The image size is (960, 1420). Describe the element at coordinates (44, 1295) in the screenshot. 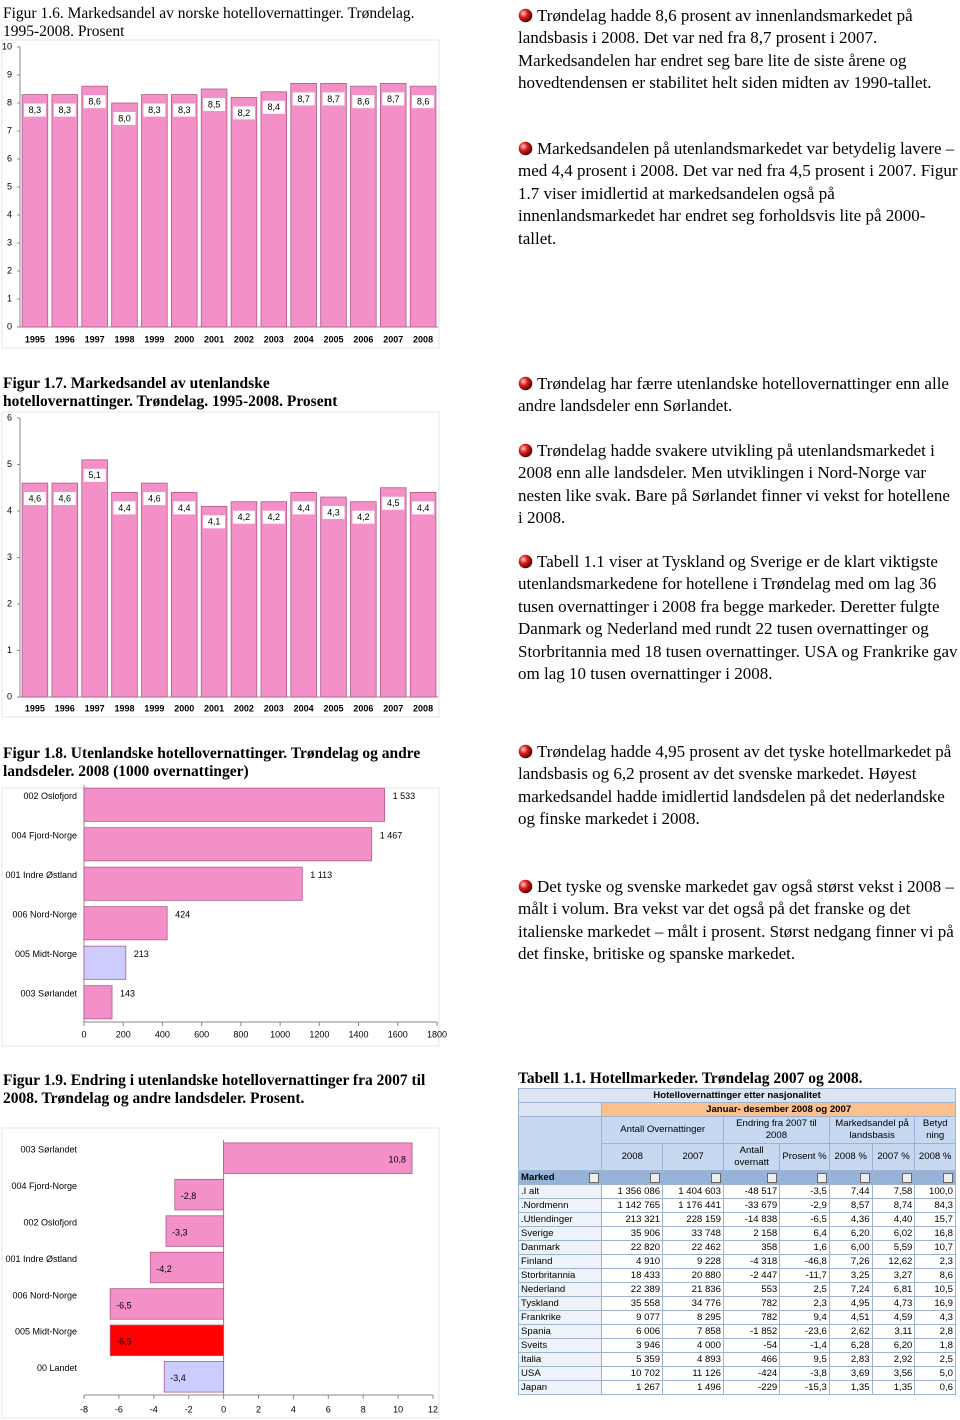

I see `y-tick-label: 006 Nord-Norge` at that location.